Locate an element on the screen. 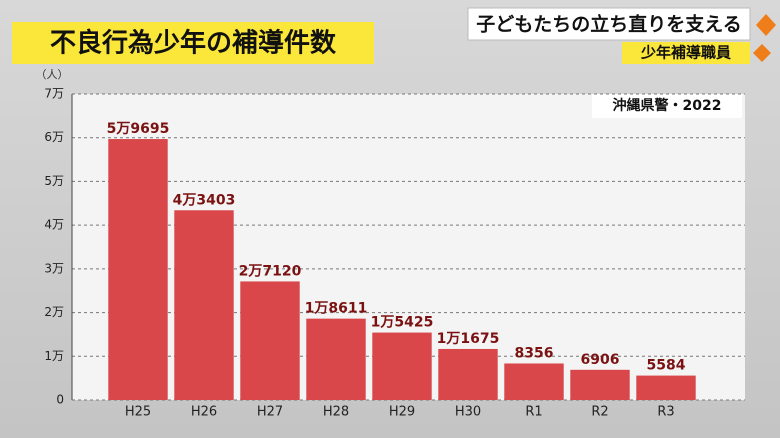 The height and width of the screenshot is (438, 780). x-tick-label: H27 is located at coordinates (270, 412).